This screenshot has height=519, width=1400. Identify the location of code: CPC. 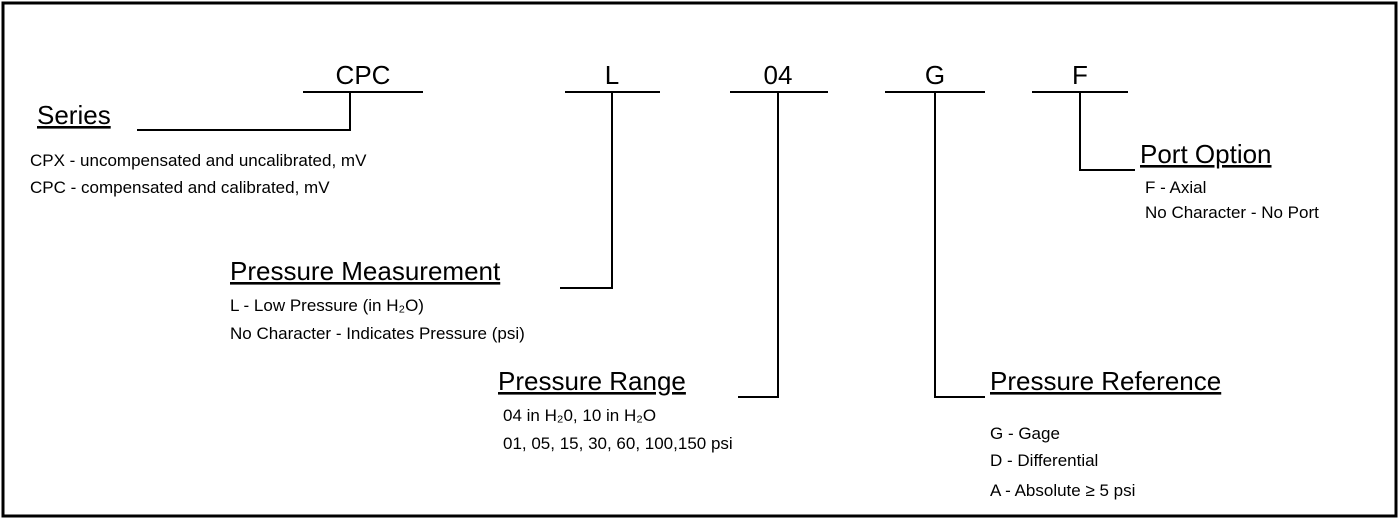
(363, 75).